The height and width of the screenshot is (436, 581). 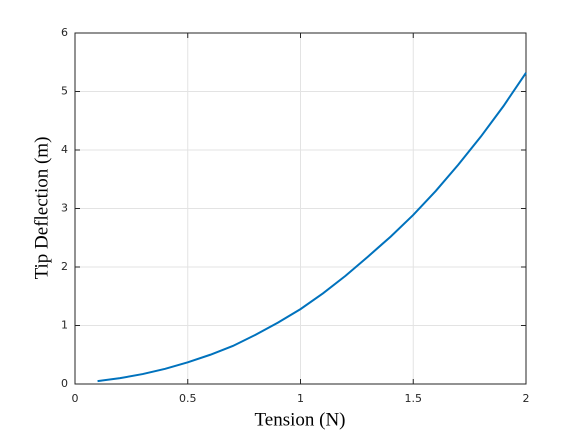 I want to click on x-tick-label: 2, so click(x=526, y=398).